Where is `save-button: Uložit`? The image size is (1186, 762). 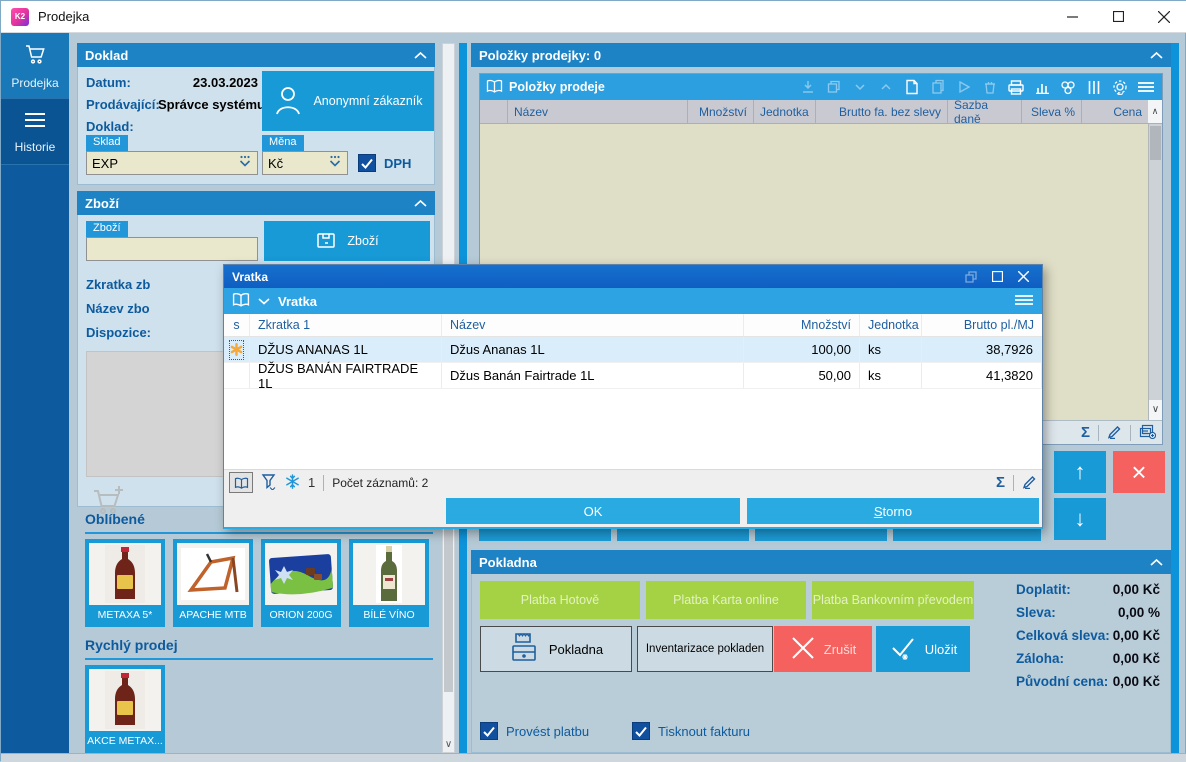 save-button: Uložit is located at coordinates (923, 649).